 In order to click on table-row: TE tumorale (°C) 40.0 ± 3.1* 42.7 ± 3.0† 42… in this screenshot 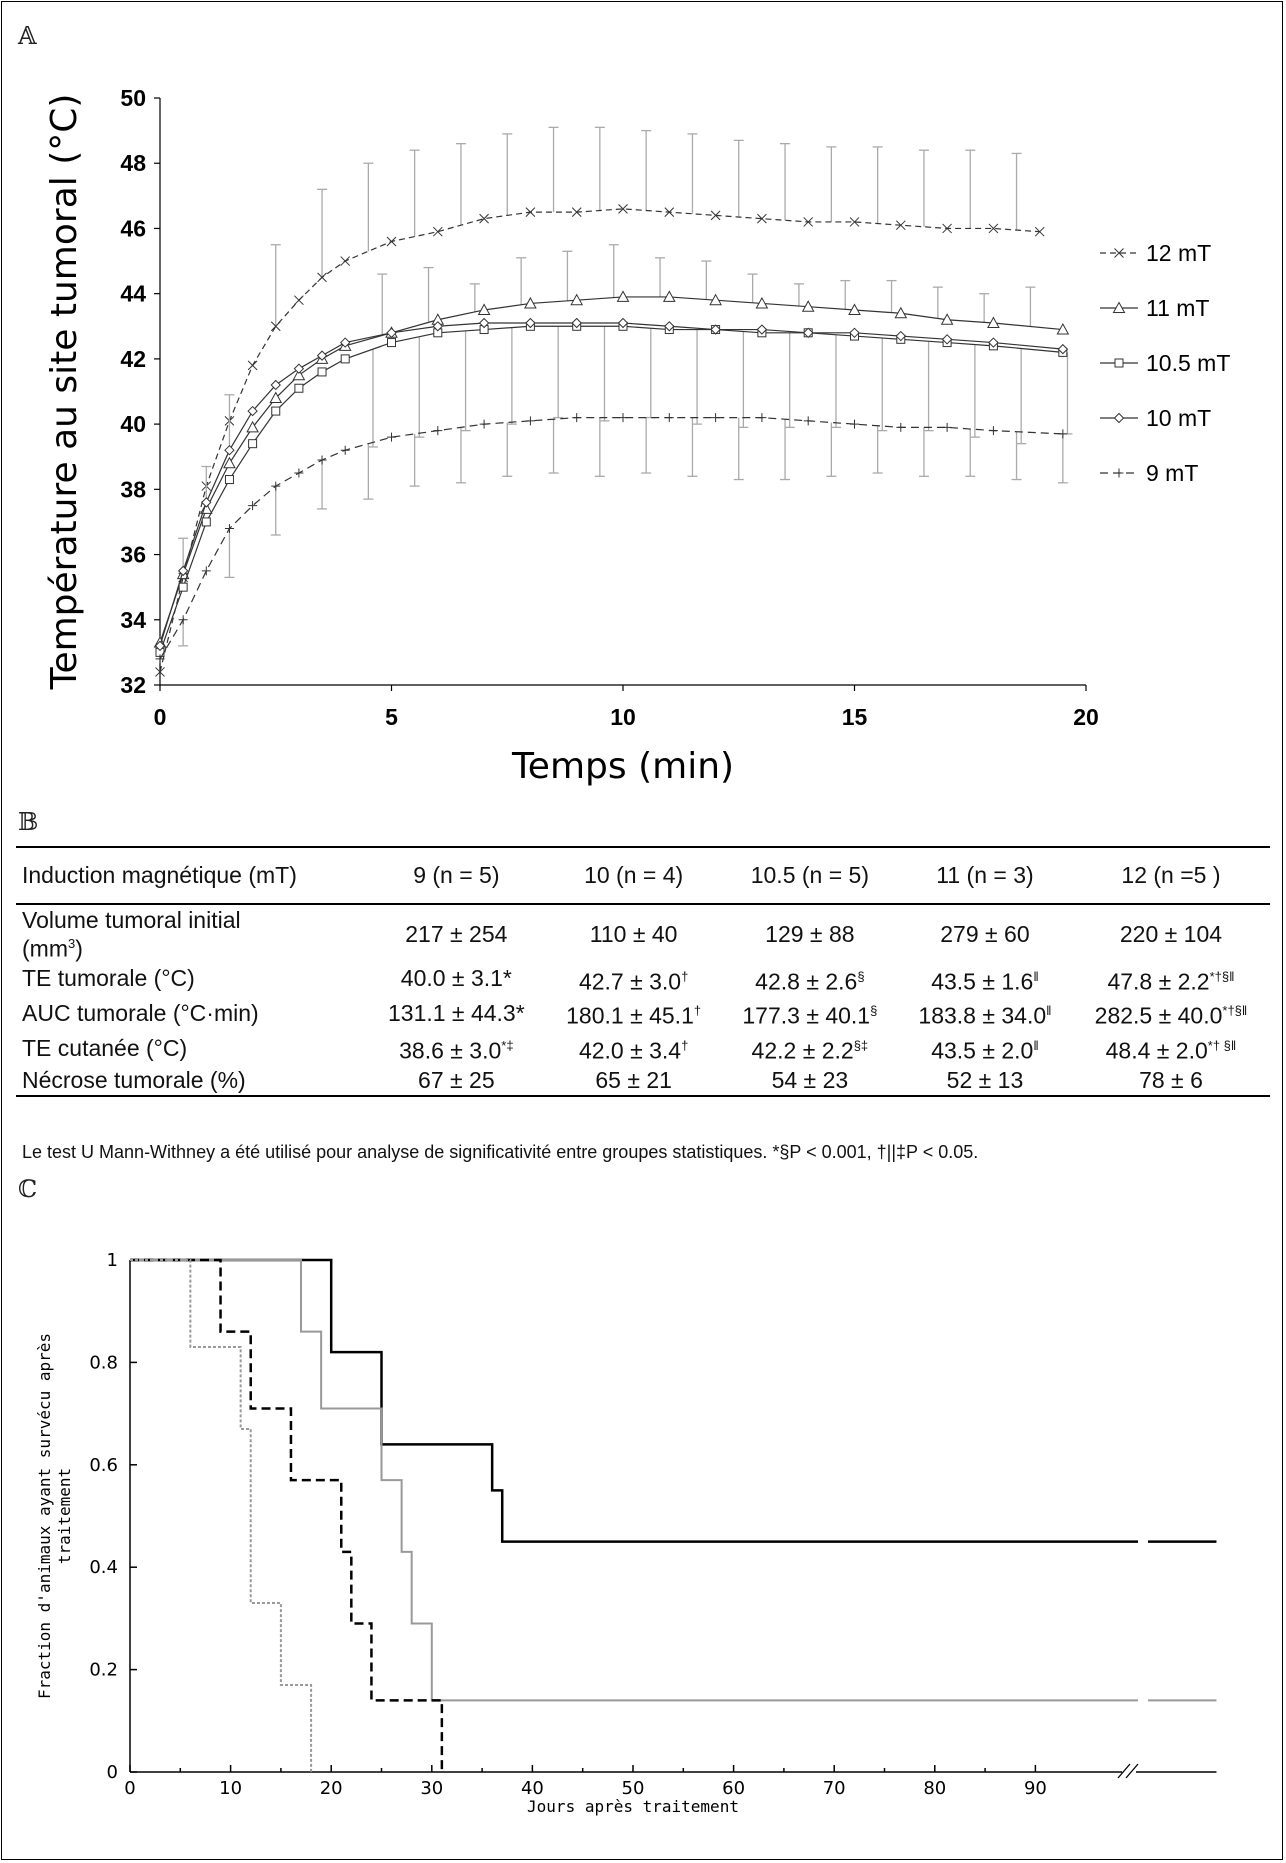, I will do `click(643, 979)`.